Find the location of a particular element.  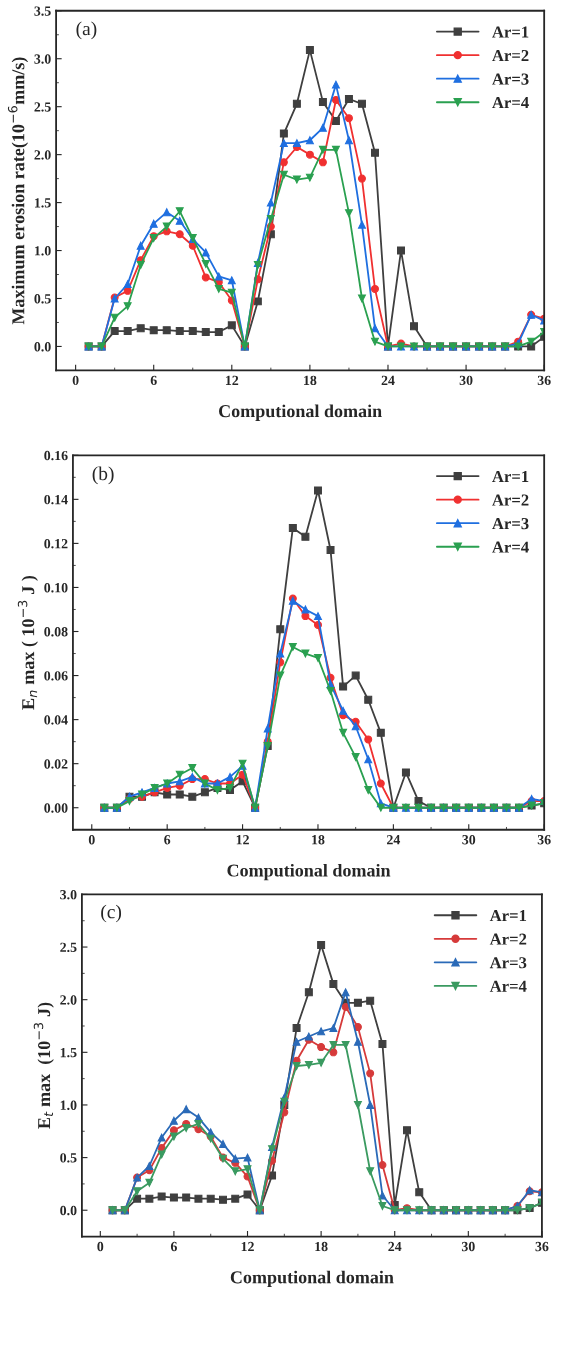

y-tick-label: 3.5 is located at coordinates (42, 11).